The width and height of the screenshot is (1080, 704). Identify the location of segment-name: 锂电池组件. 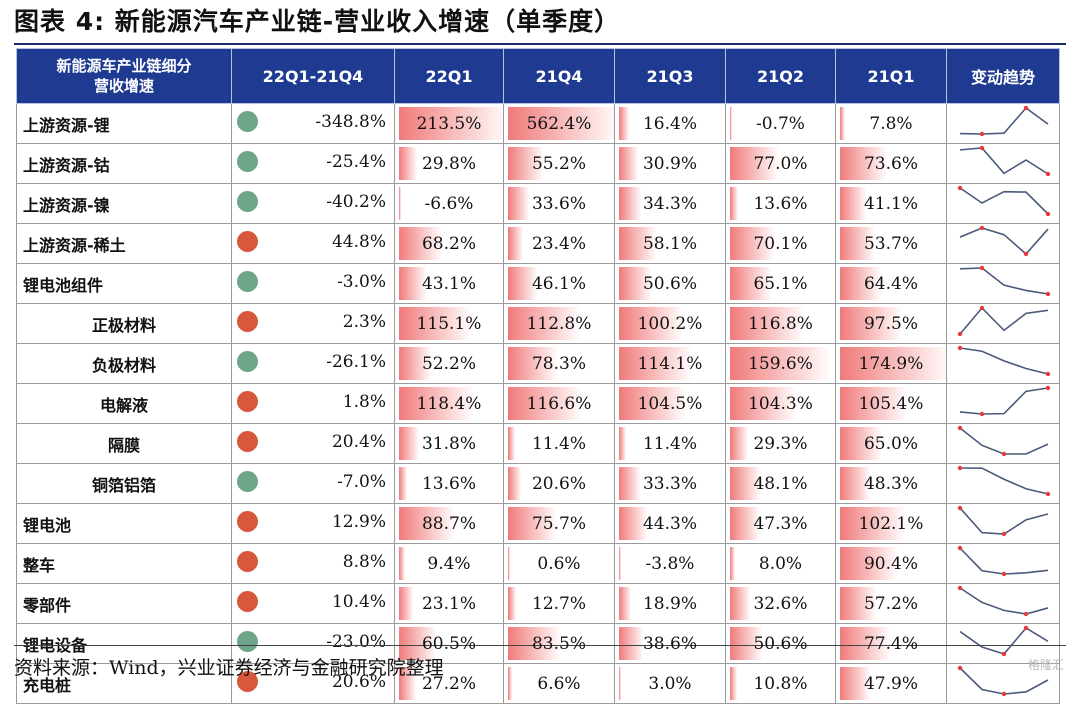
(124, 283).